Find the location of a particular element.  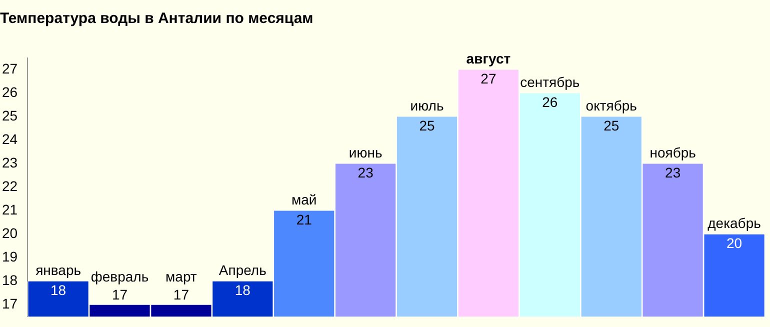

y-tick-label: 21 is located at coordinates (10, 210).